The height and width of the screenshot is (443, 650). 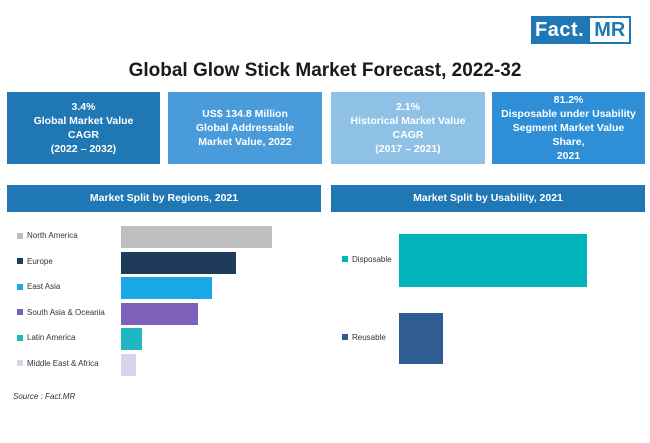 I want to click on region-legend-item: Middle East & Africa, so click(x=58, y=363).